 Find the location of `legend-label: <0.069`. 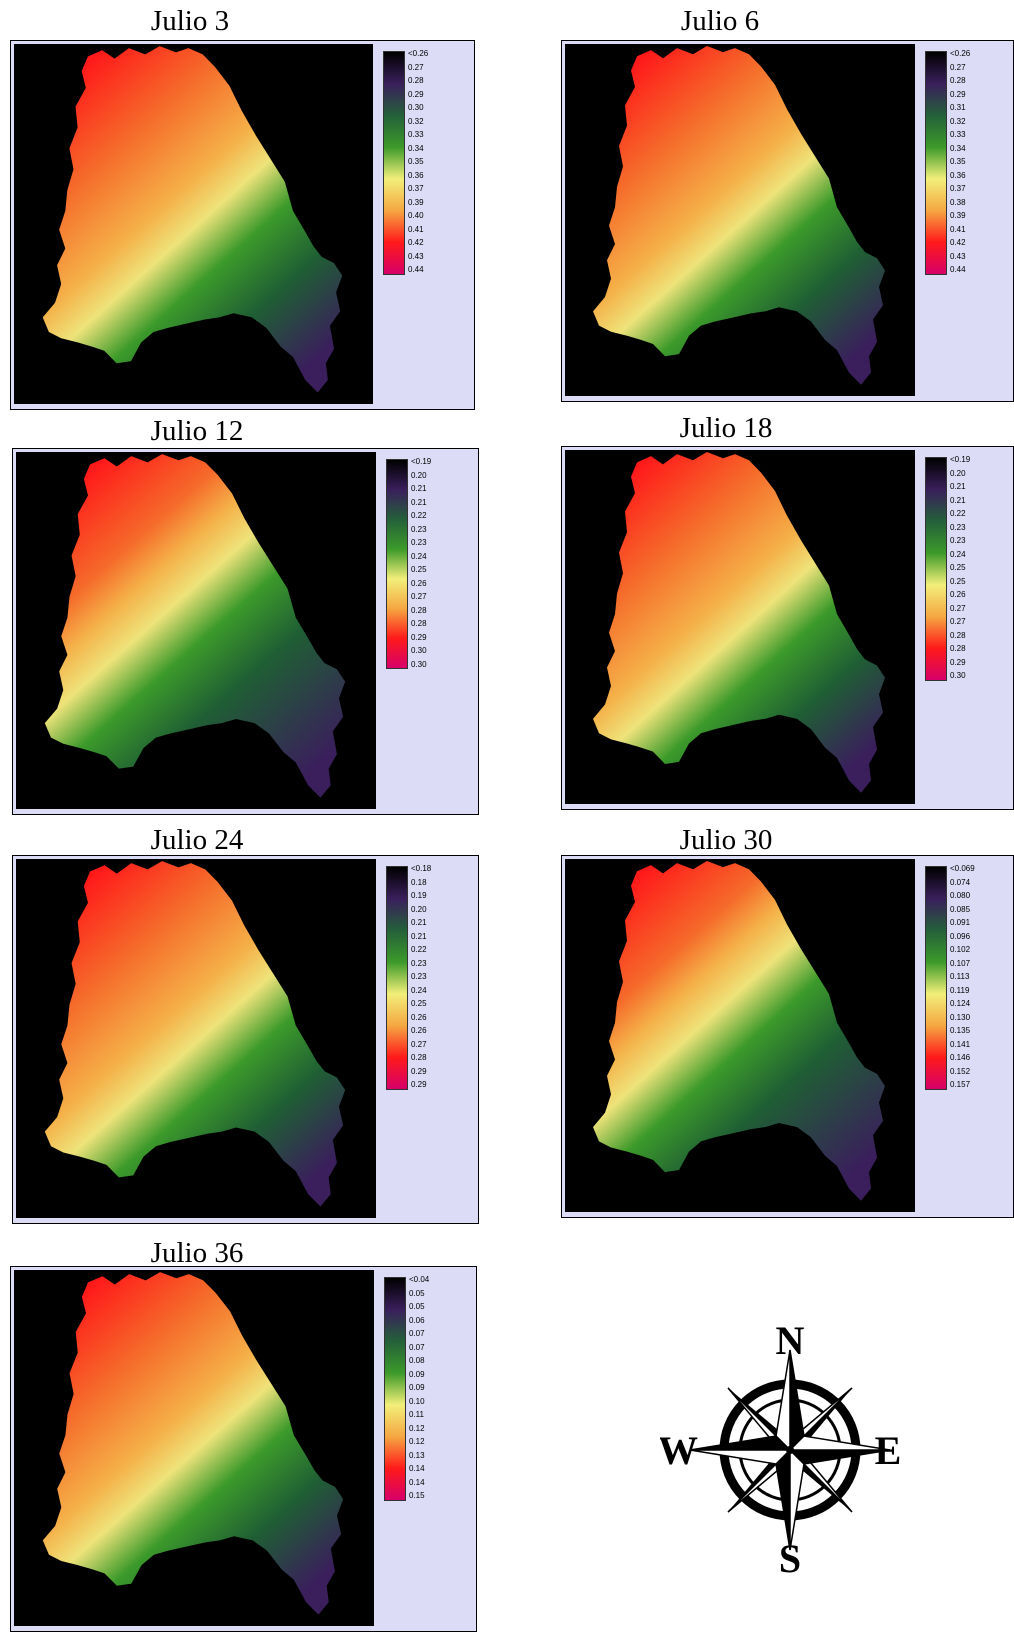

legend-label: <0.069 is located at coordinates (962, 868).